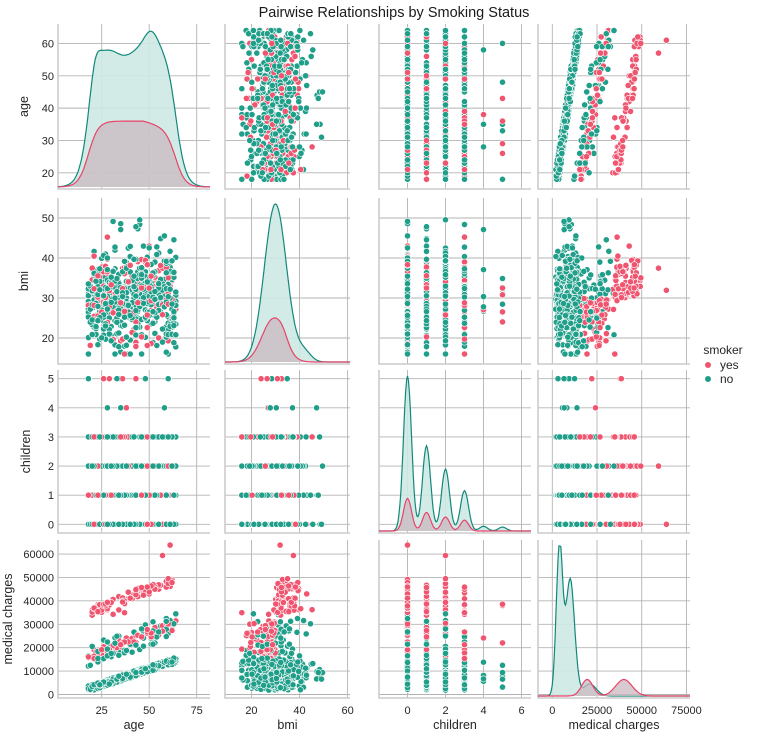 This screenshot has width=769, height=735. I want to click on panel-age-vs-medical_charges, so click(613, 107).